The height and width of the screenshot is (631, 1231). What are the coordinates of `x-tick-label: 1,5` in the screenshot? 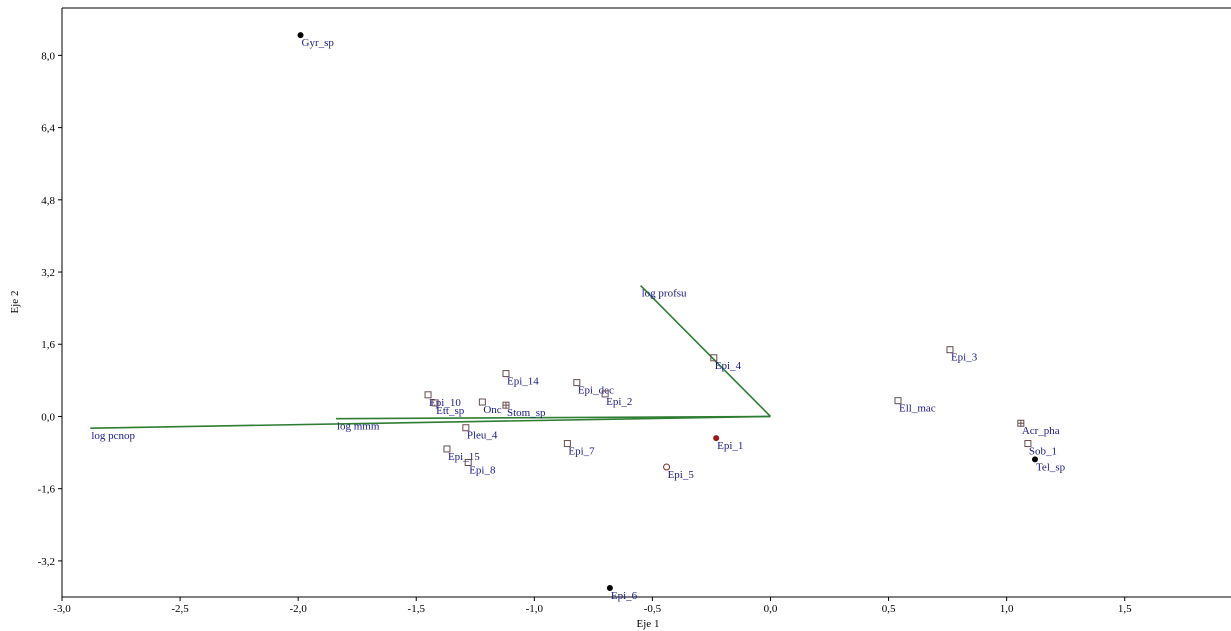 It's located at (1125, 609).